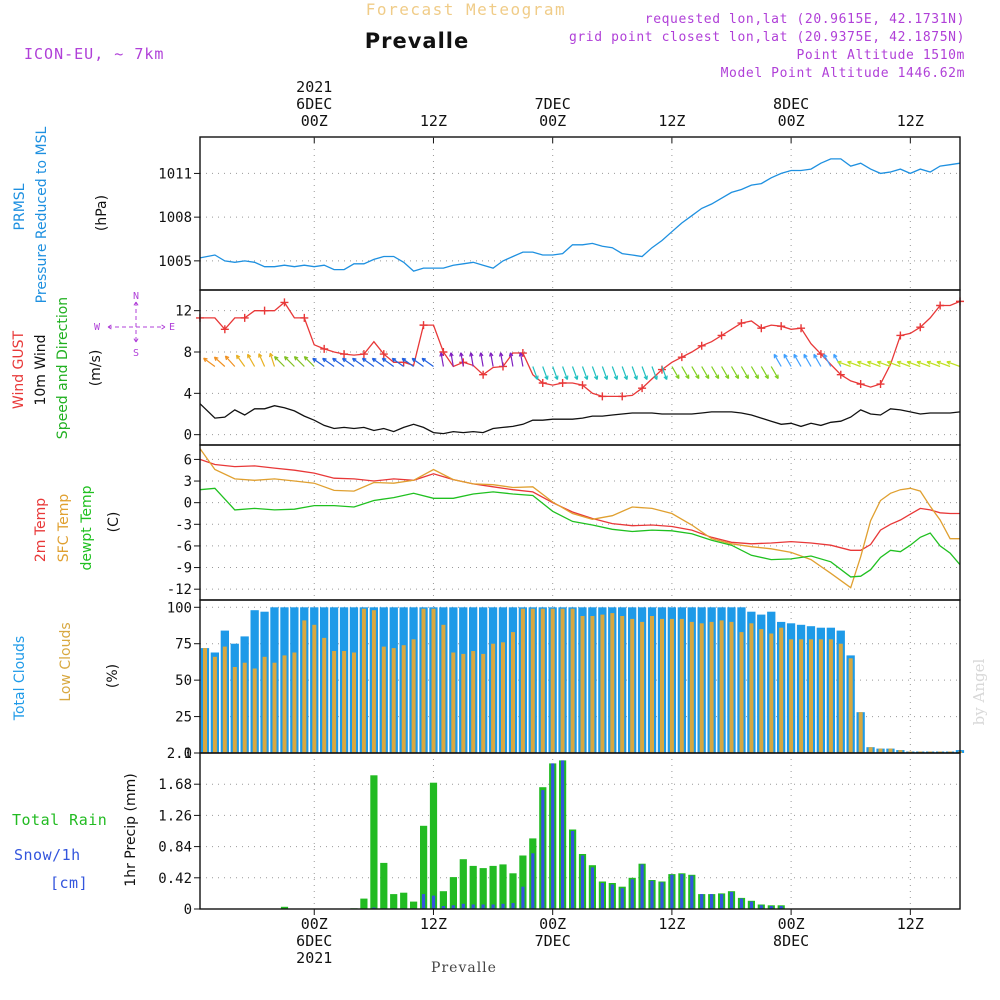 The height and width of the screenshot is (1000, 1000). What do you see at coordinates (183, 547) in the screenshot?
I see `ytick-label: -6` at bounding box center [183, 547].